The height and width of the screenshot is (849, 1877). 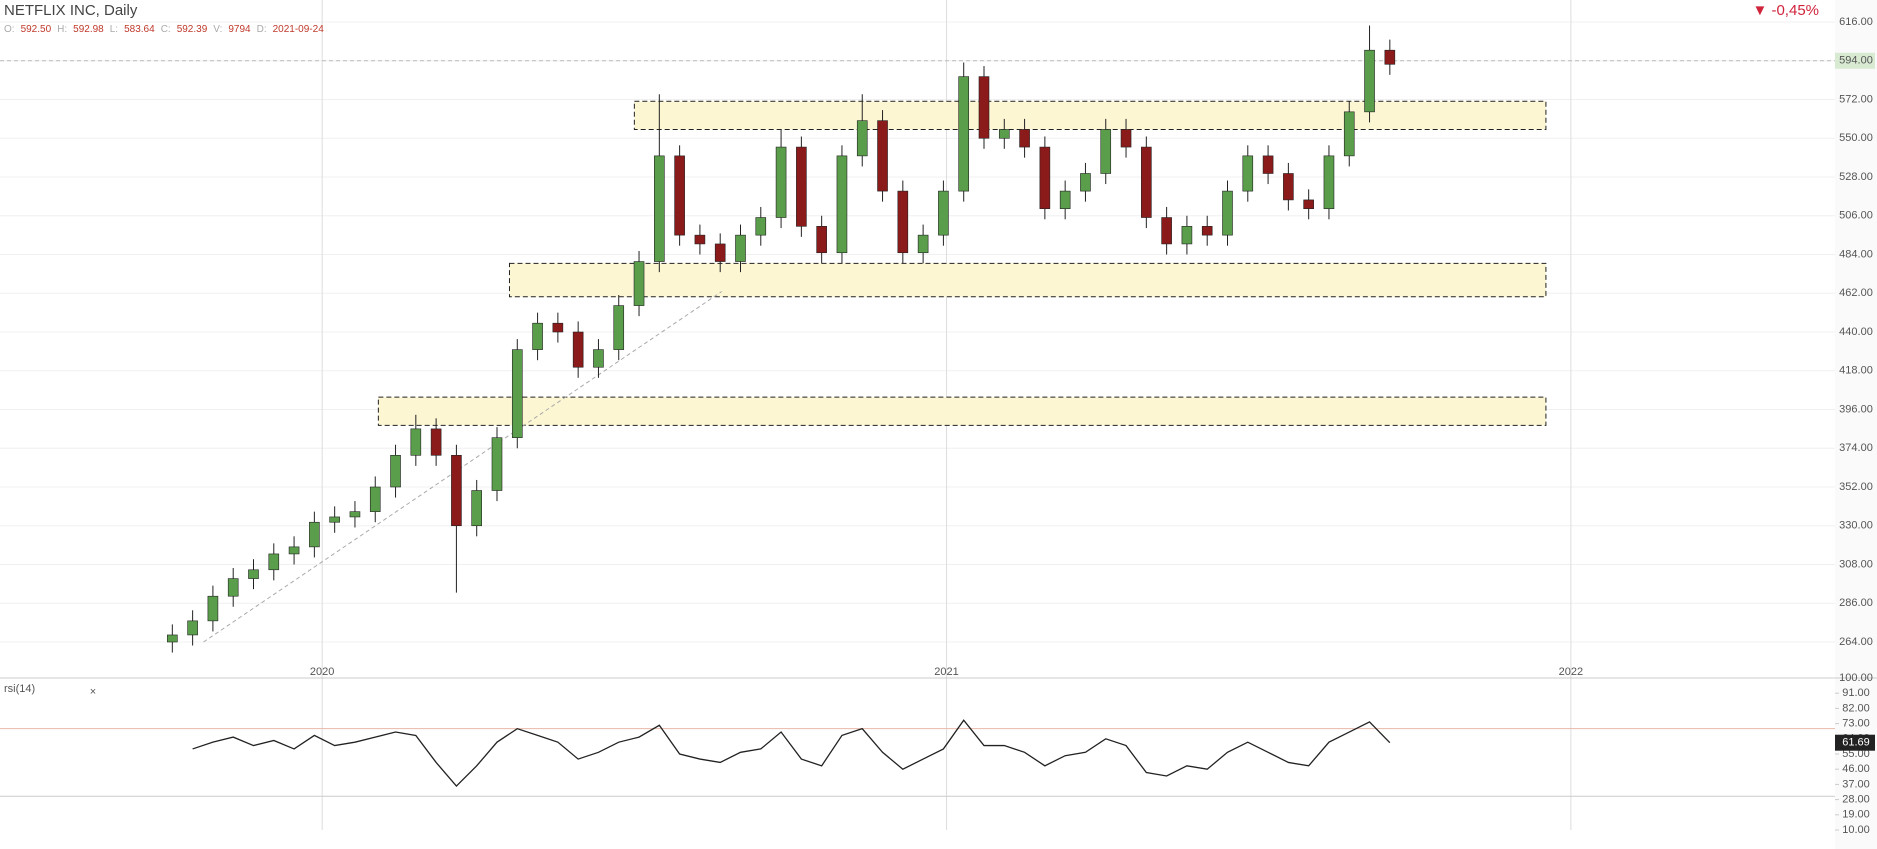 I want to click on ohlc-label: H:, so click(x=62, y=29).